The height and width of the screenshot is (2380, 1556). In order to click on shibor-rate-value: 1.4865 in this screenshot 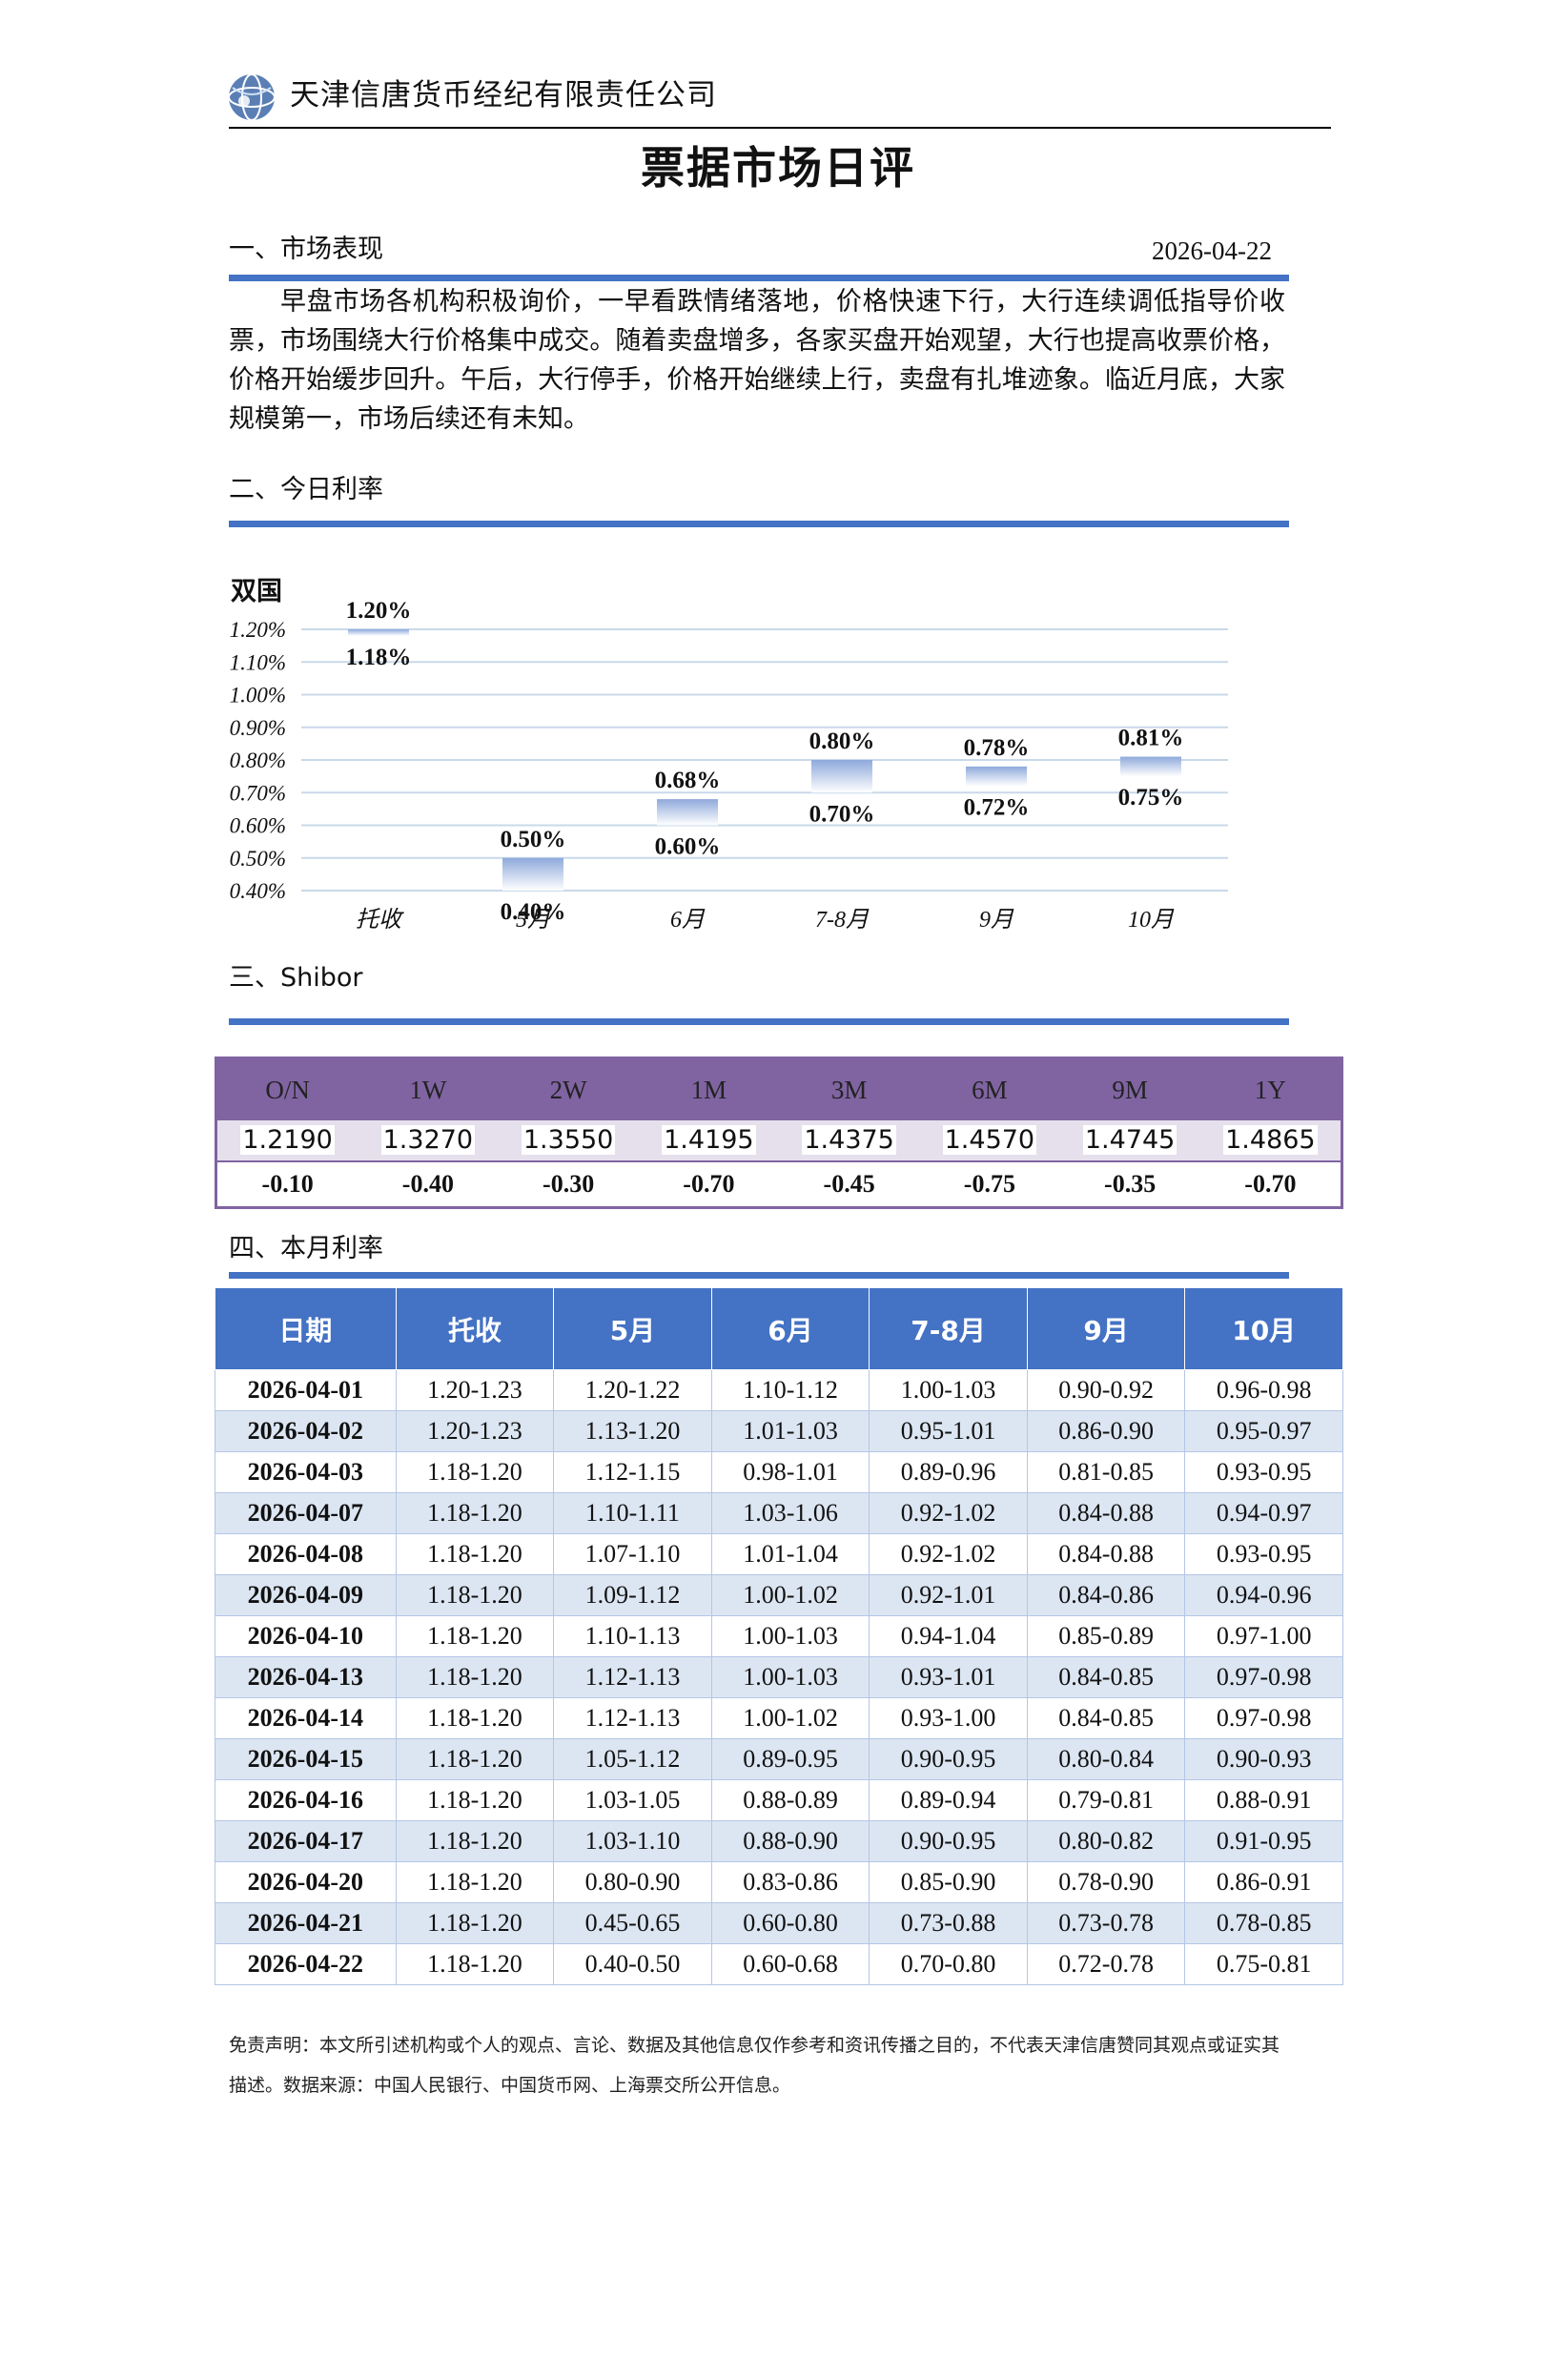, I will do `click(1270, 1140)`.